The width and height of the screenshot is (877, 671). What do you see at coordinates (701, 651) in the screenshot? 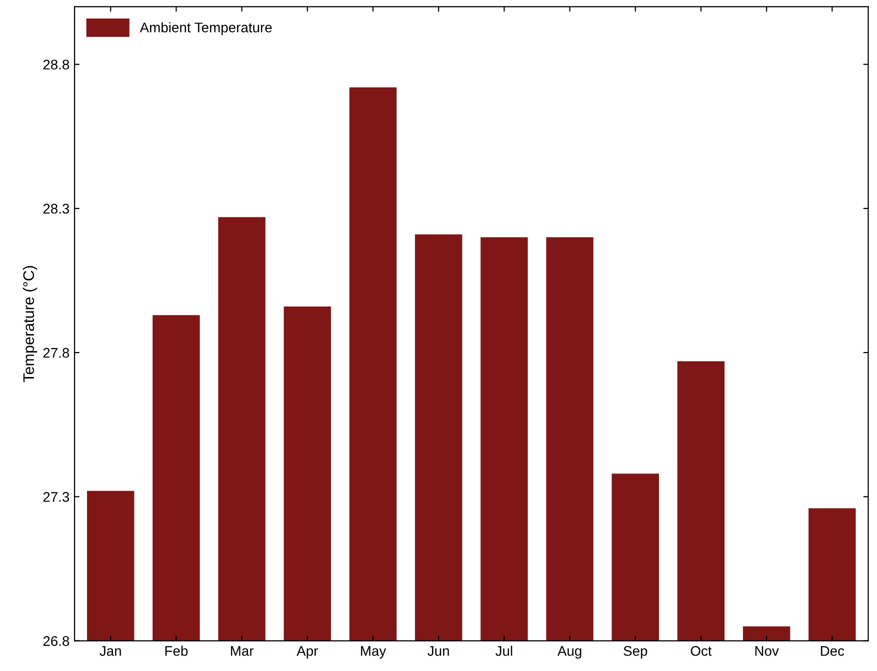
I see `x-tick-label: Oct` at bounding box center [701, 651].